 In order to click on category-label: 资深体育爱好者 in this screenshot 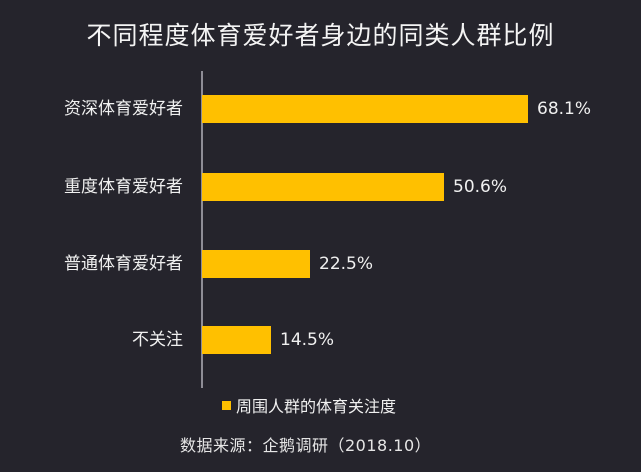, I will do `click(123, 109)`.